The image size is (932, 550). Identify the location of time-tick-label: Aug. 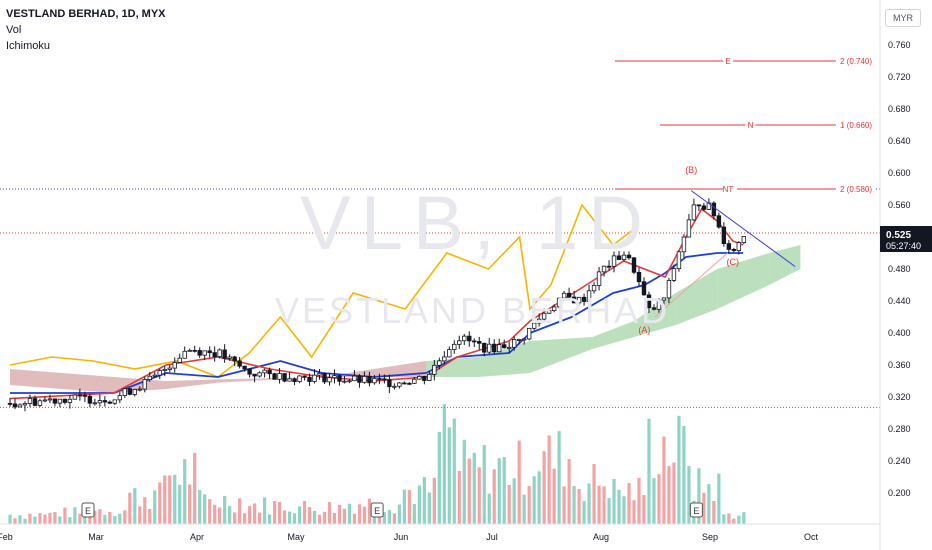
(601, 537).